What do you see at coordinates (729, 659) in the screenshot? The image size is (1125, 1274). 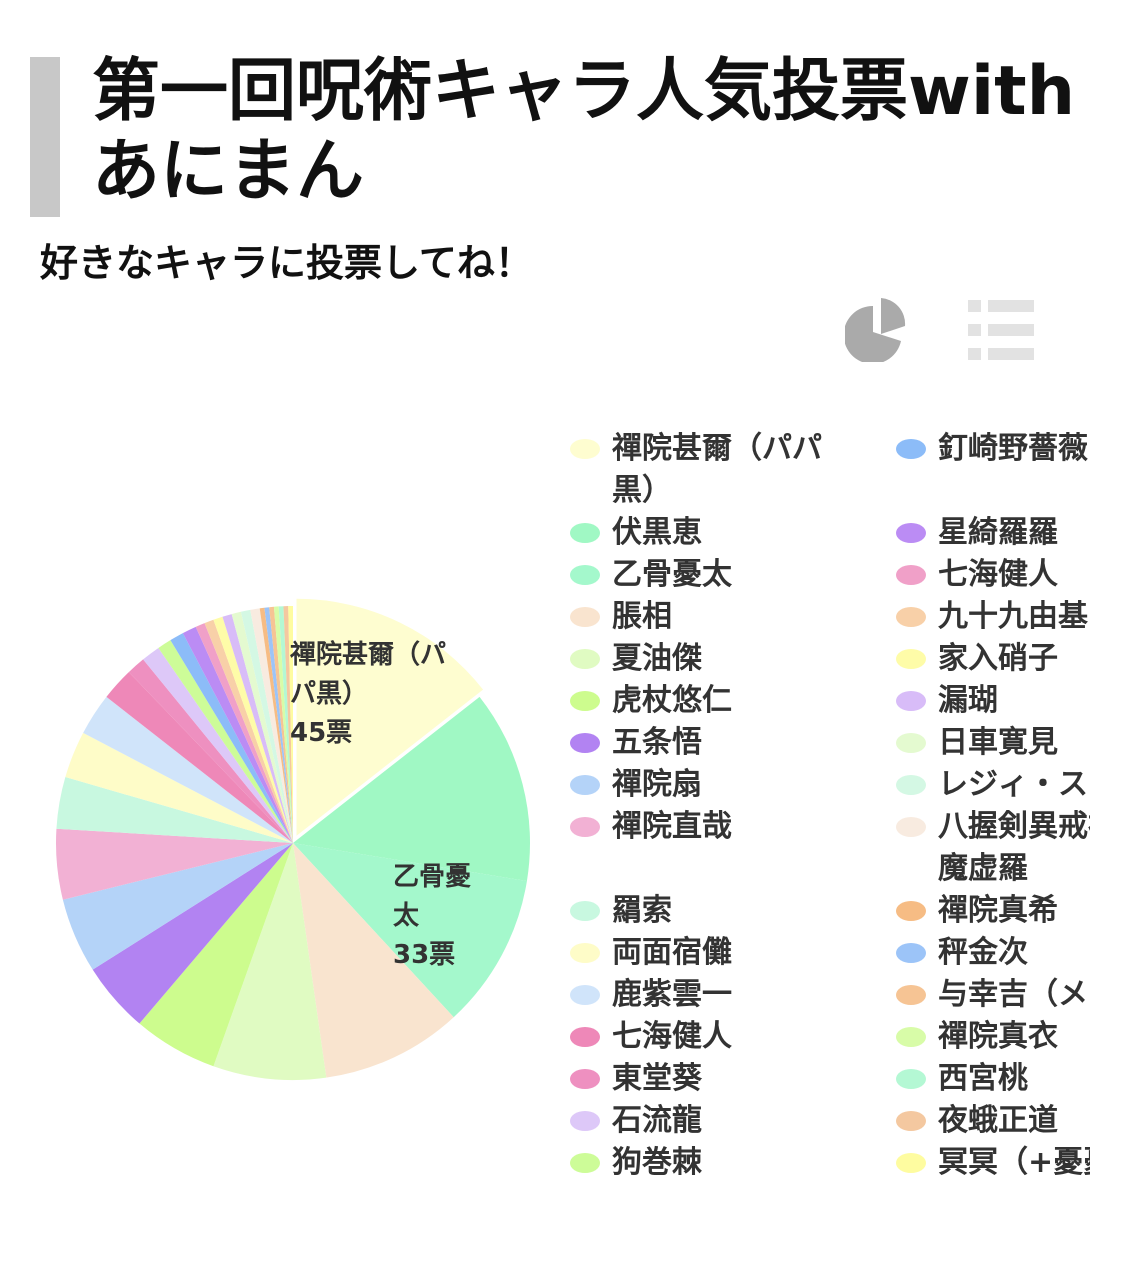 I see `legend-item: 夏油傑` at bounding box center [729, 659].